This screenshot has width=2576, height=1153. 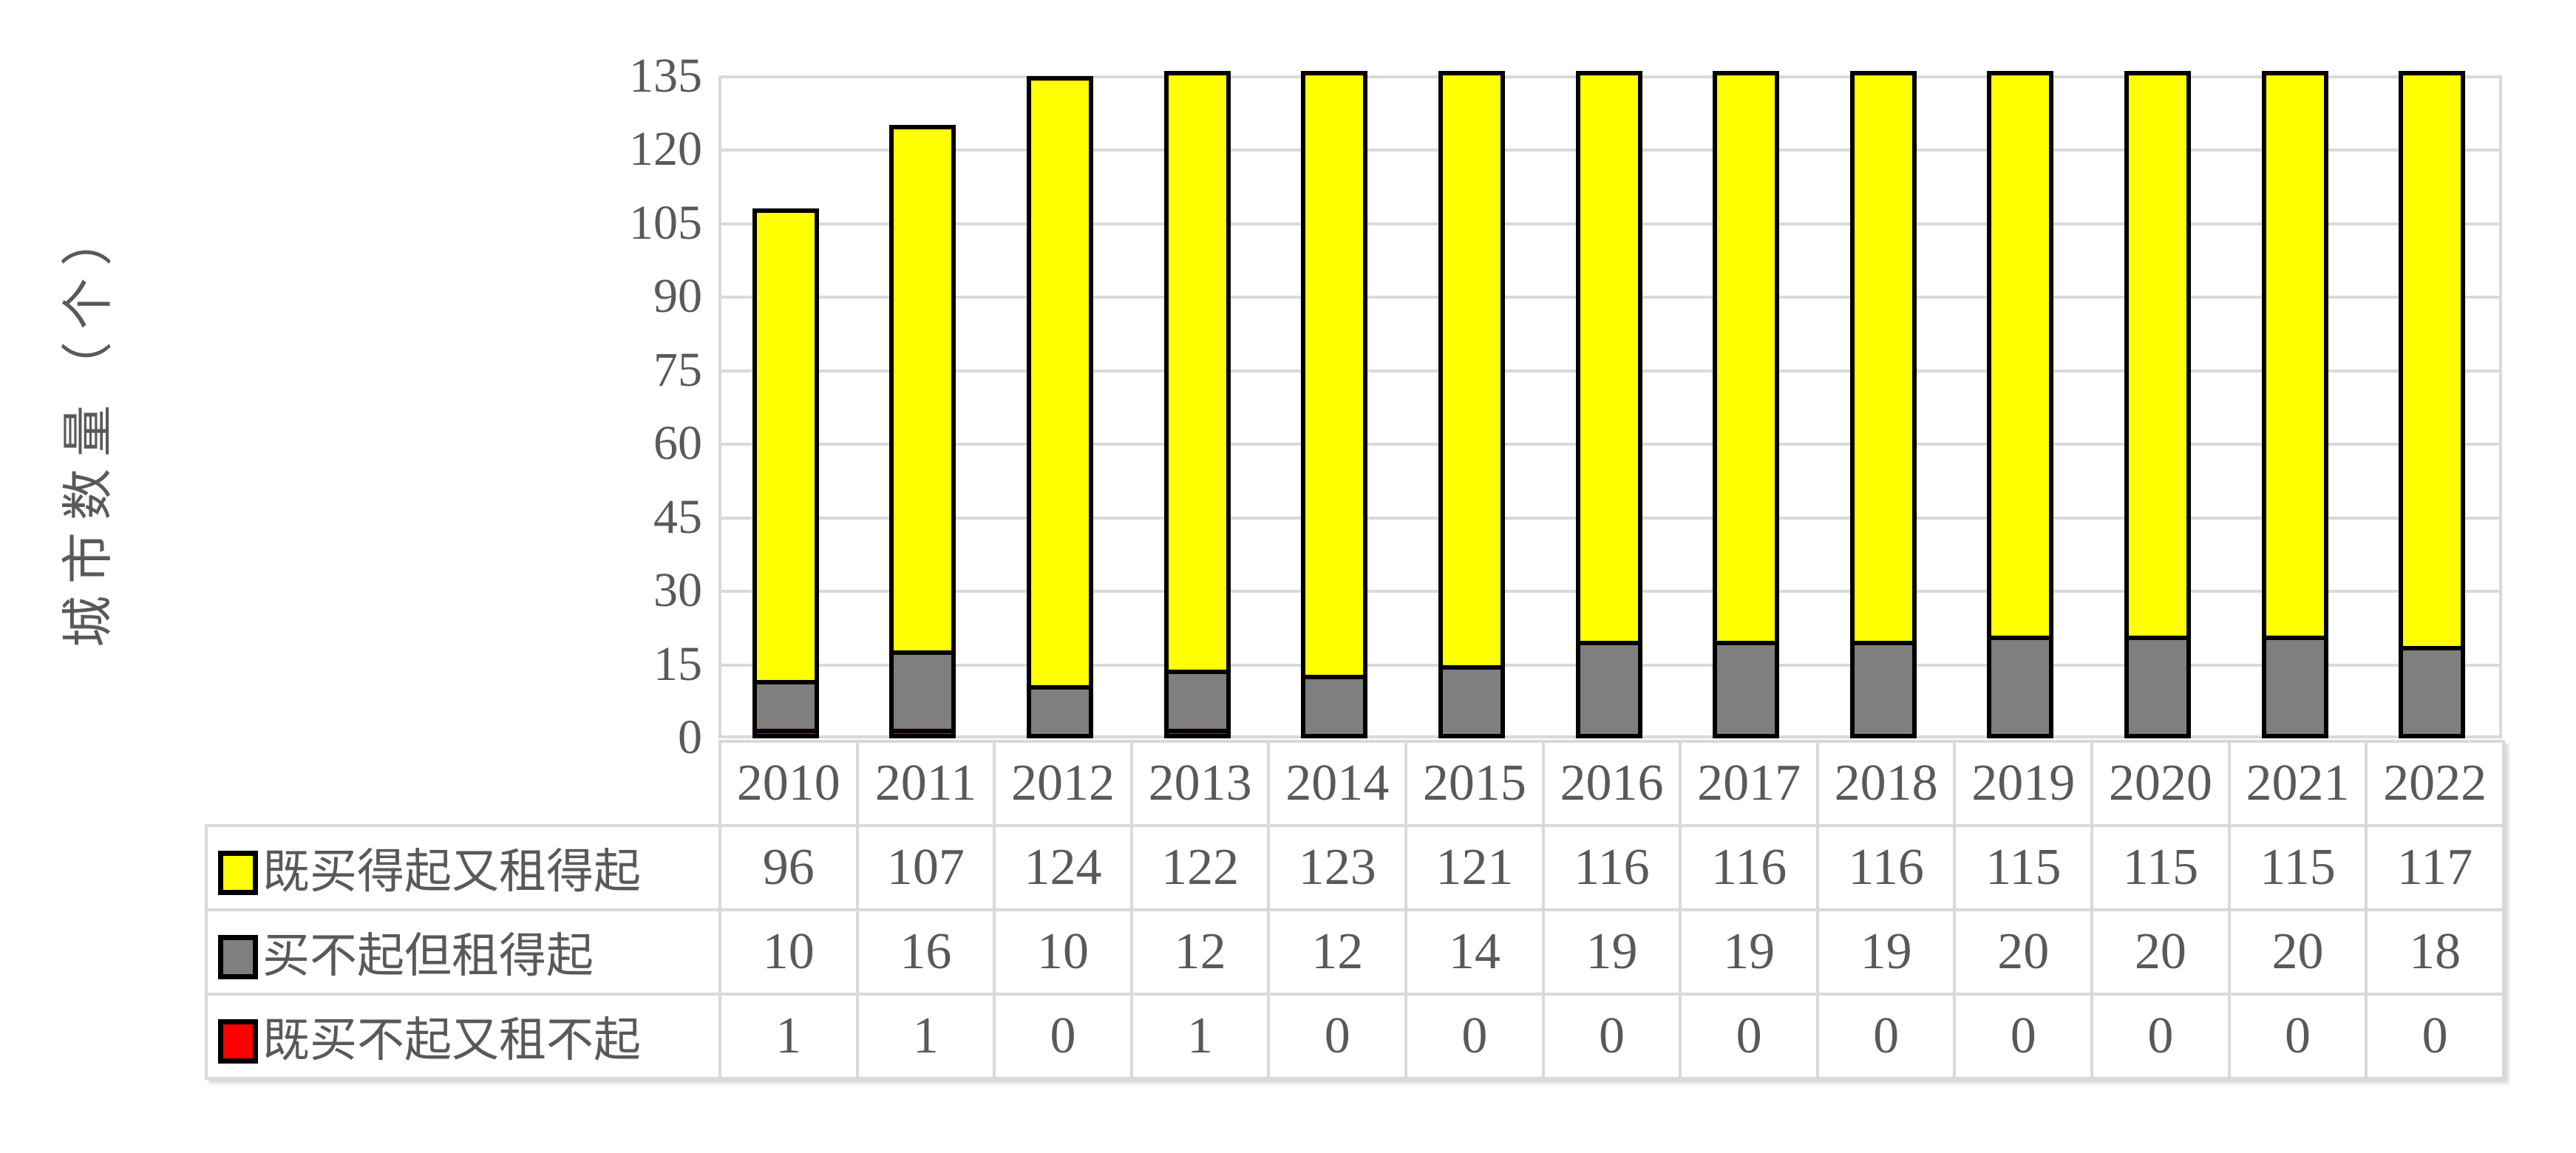 I want to click on year-cell: 2019, so click(x=2023, y=783).